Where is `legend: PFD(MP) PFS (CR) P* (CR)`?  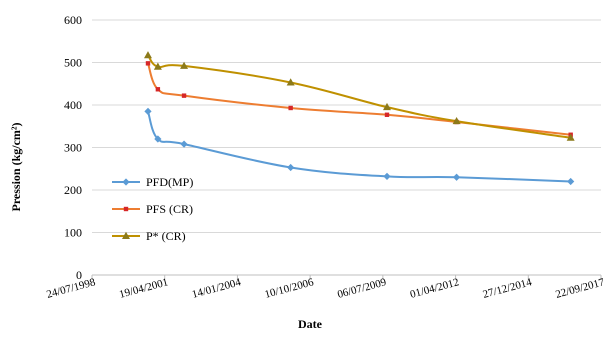
legend: PFD(MP) PFS (CR) P* (CR) is located at coordinates (152, 209).